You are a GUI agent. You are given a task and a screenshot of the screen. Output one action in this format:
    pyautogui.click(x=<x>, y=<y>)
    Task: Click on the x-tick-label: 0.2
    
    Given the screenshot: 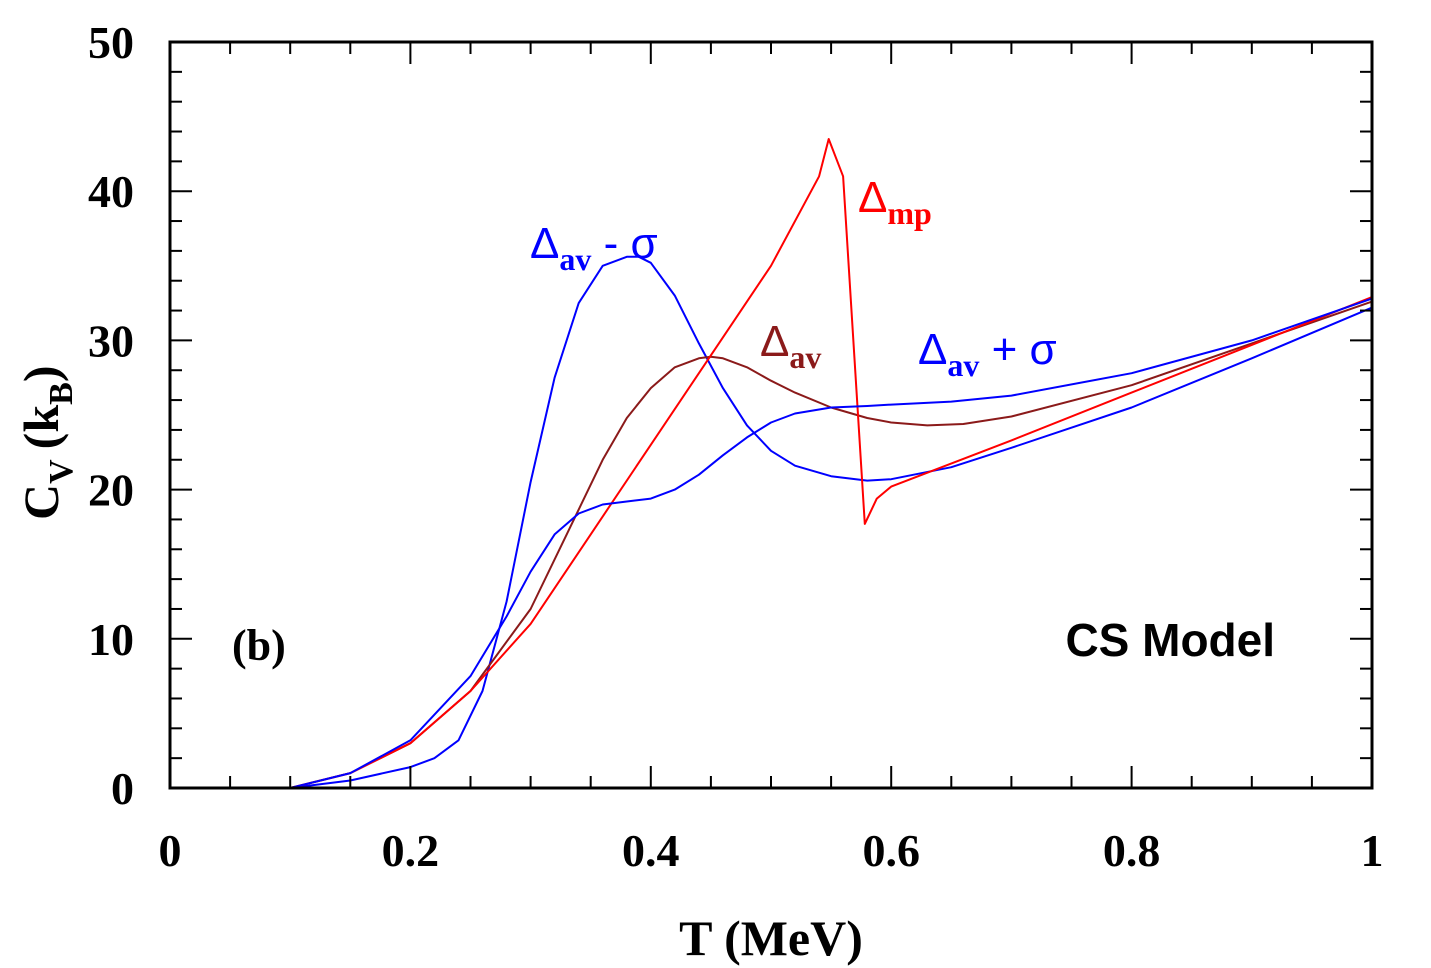 What is the action you would take?
    pyautogui.click(x=411, y=850)
    